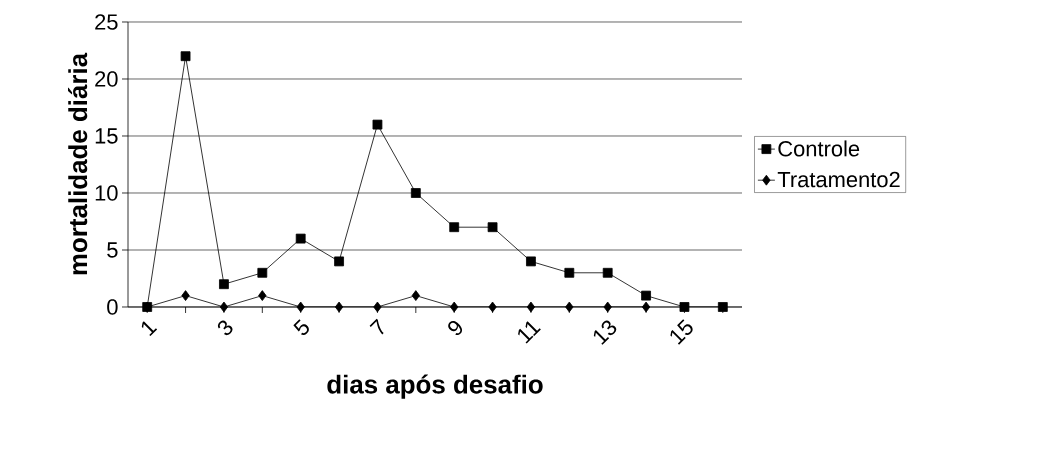 The image size is (1041, 457). Describe the element at coordinates (112, 307) in the screenshot. I see `y-tick-label: 0` at that location.